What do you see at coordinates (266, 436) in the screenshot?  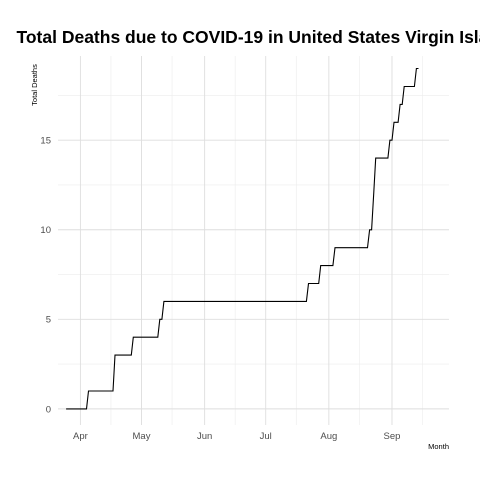 I see `x-tick-label: Jul` at bounding box center [266, 436].